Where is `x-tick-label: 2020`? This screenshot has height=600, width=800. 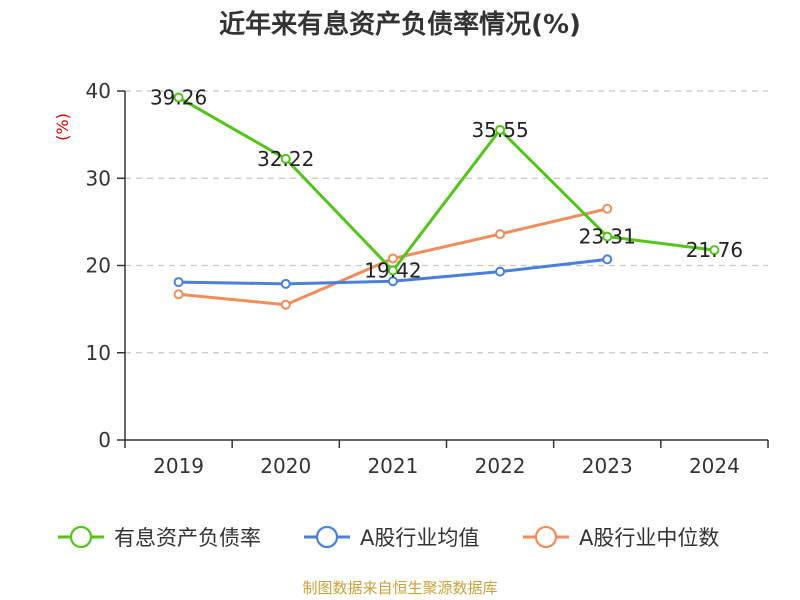 x-tick-label: 2020 is located at coordinates (285, 466).